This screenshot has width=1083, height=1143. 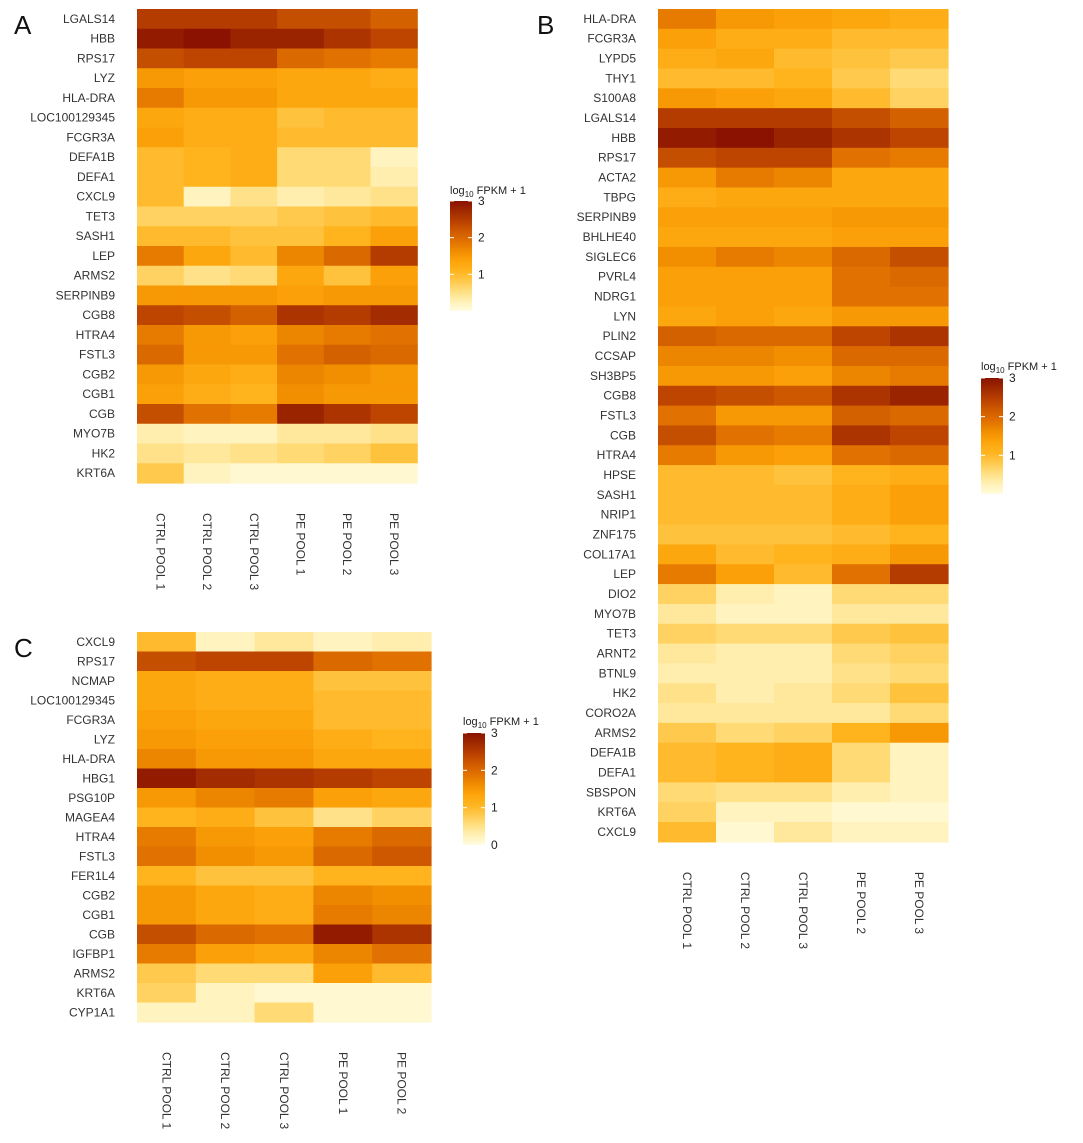 I want to click on row-label: HK2, so click(x=104, y=453).